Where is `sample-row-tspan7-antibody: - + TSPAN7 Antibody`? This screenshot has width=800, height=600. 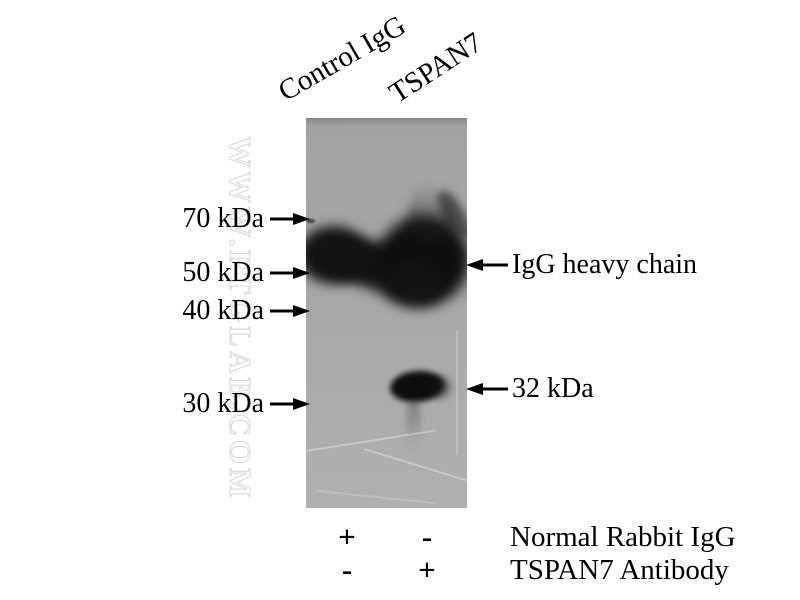 sample-row-tspan7-antibody: - + TSPAN7 Antibody is located at coordinates (535, 570).